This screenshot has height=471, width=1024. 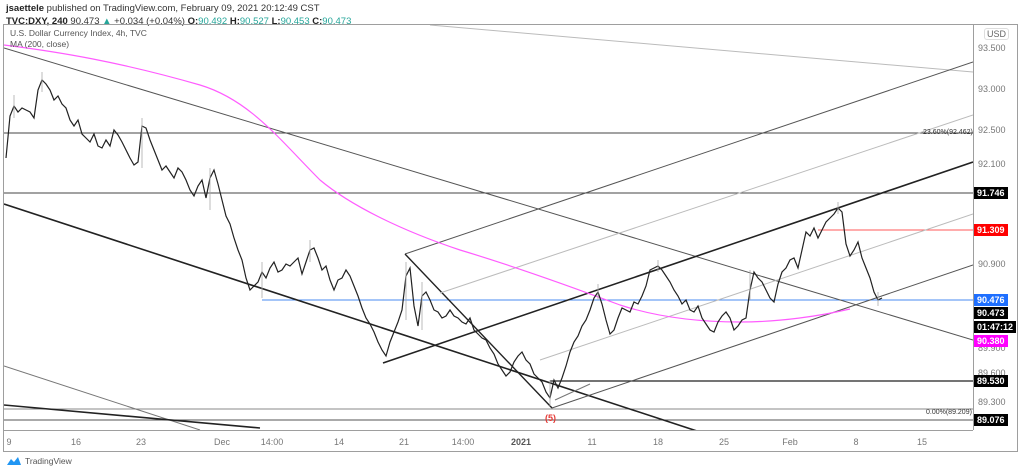 What do you see at coordinates (9, 442) in the screenshot?
I see `time-tick: 9` at bounding box center [9, 442].